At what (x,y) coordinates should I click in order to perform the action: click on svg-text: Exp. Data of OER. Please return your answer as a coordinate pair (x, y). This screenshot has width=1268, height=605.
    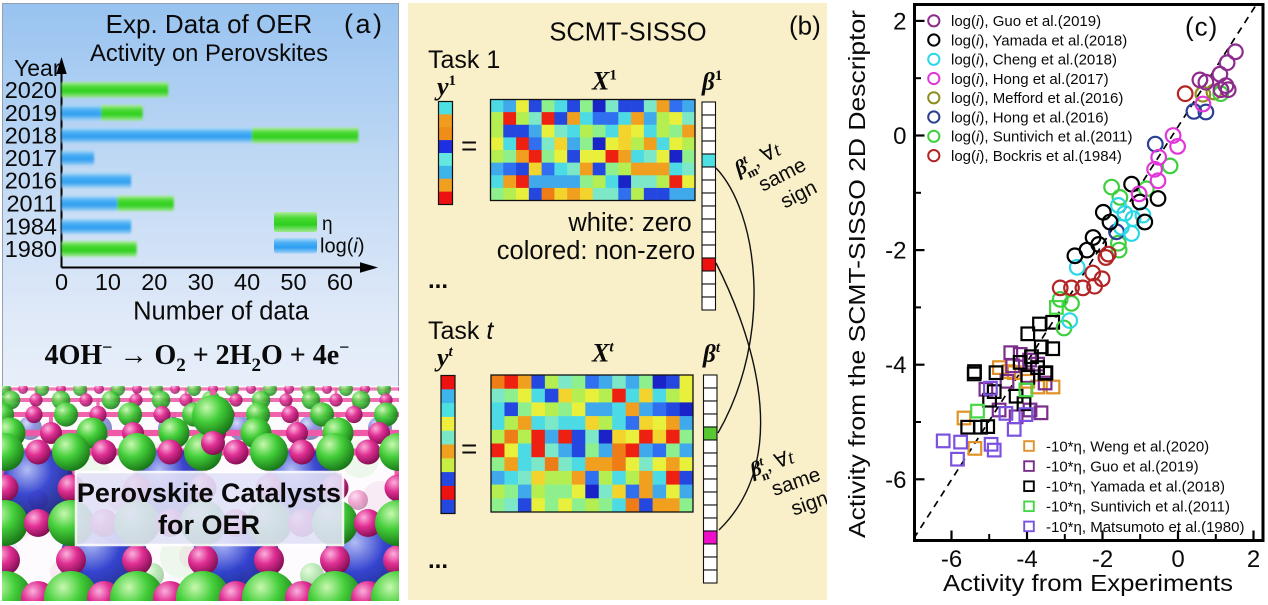
    Looking at the image, I should click on (209, 24).